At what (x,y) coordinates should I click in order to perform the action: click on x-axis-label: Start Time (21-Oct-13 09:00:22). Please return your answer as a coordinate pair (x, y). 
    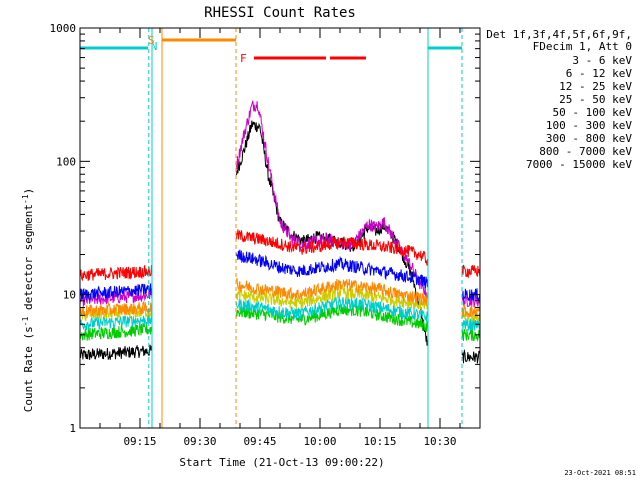
    Looking at the image, I should click on (281, 462).